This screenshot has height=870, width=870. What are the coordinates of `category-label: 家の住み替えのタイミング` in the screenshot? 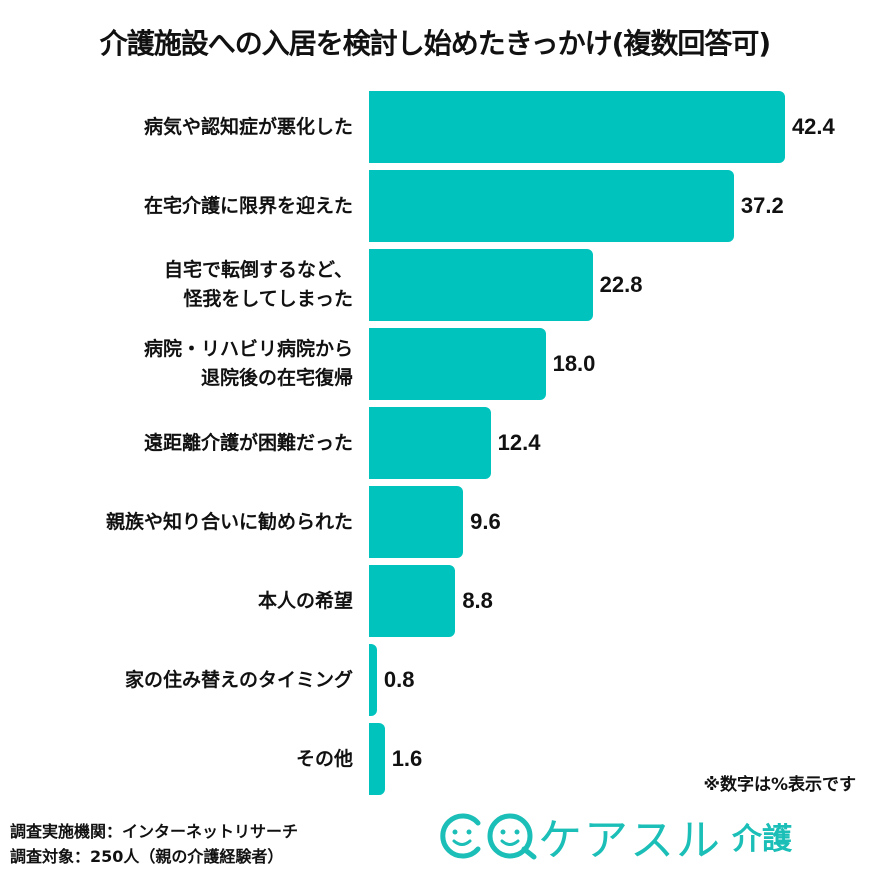 It's located at (239, 680).